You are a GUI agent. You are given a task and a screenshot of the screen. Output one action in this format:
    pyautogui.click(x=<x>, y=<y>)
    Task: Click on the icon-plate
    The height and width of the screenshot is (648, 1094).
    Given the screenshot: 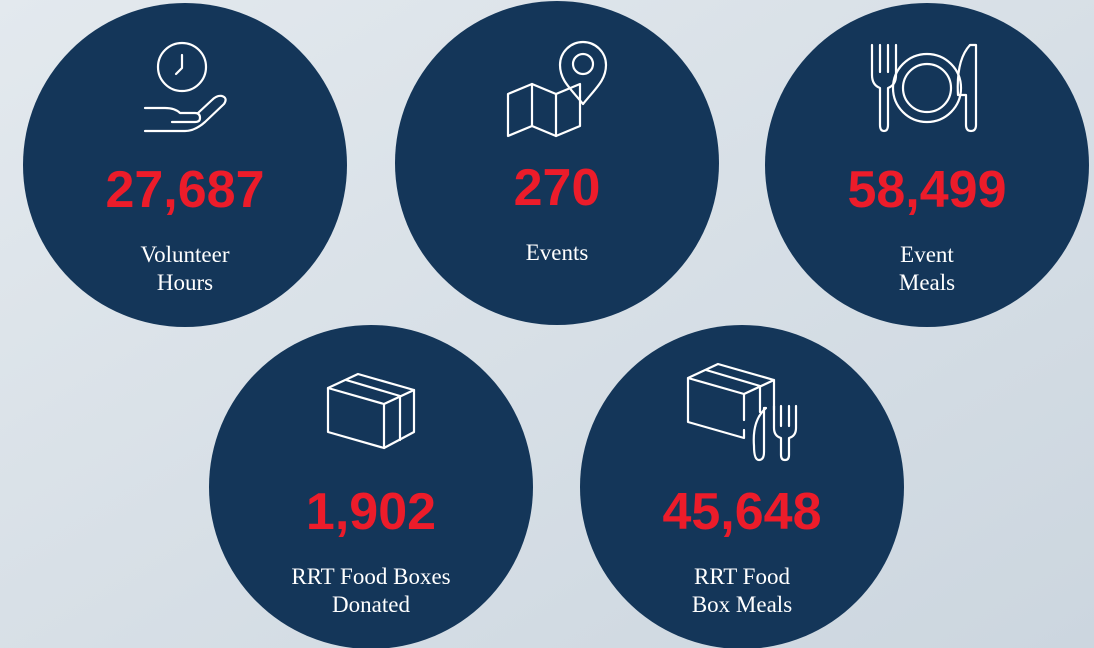 What is the action you would take?
    pyautogui.click(x=924, y=88)
    